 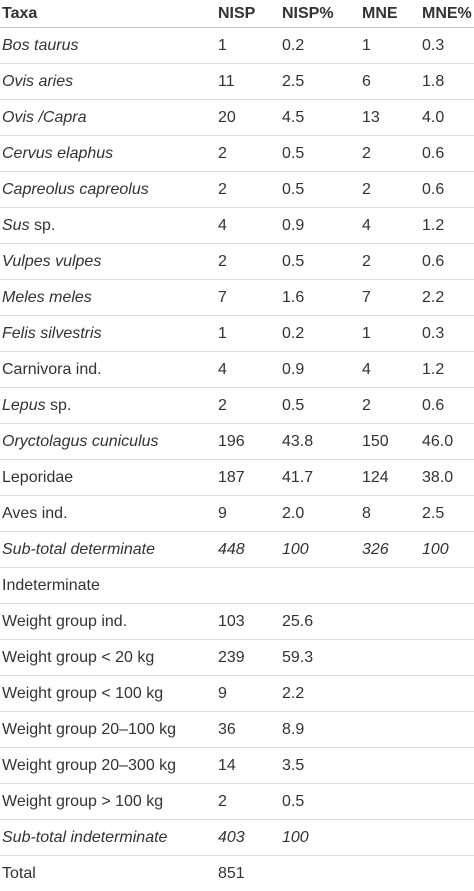 I want to click on nisp-percent-cell: 3.5, so click(x=320, y=766).